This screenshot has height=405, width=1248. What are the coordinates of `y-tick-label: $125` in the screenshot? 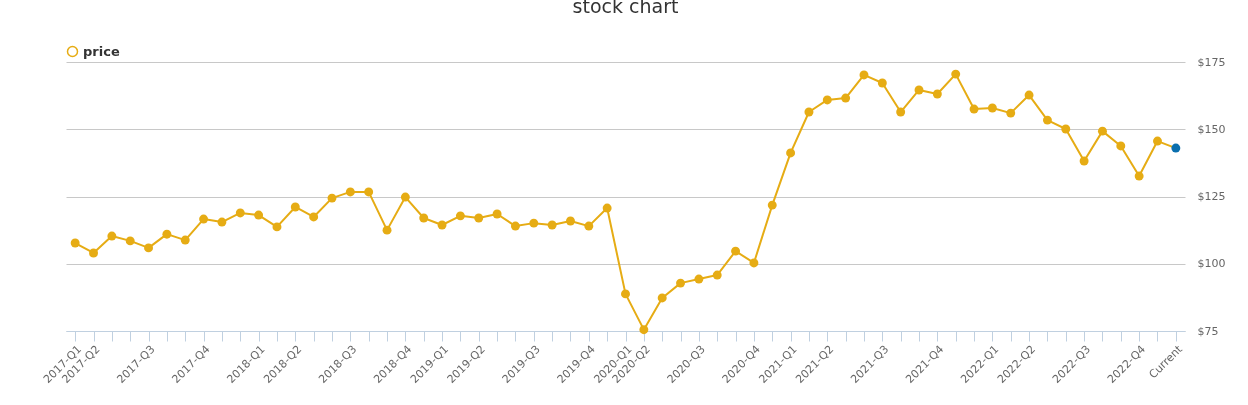 It's located at (1211, 196).